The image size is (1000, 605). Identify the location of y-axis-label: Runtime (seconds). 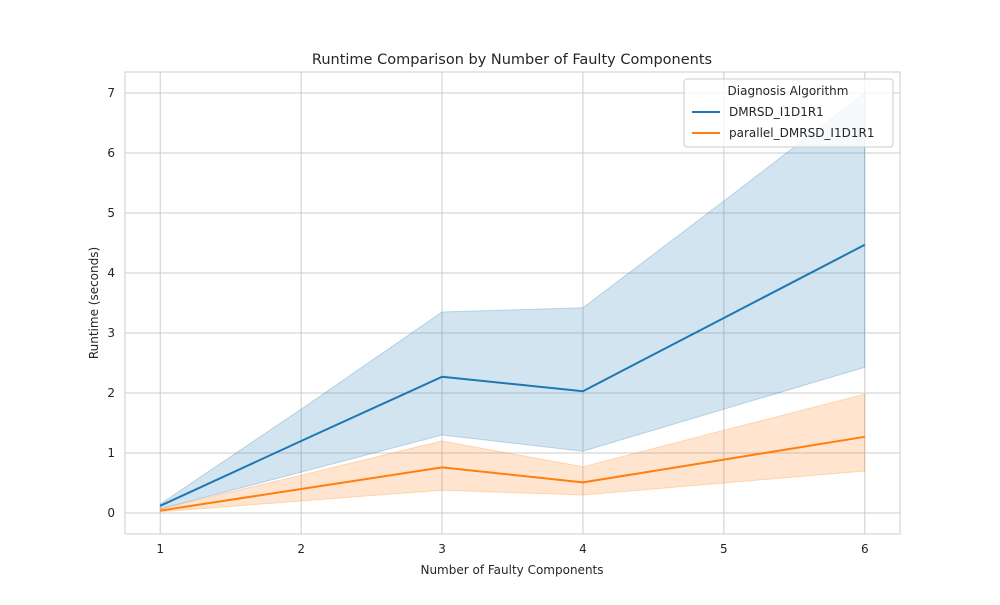
(94, 303).